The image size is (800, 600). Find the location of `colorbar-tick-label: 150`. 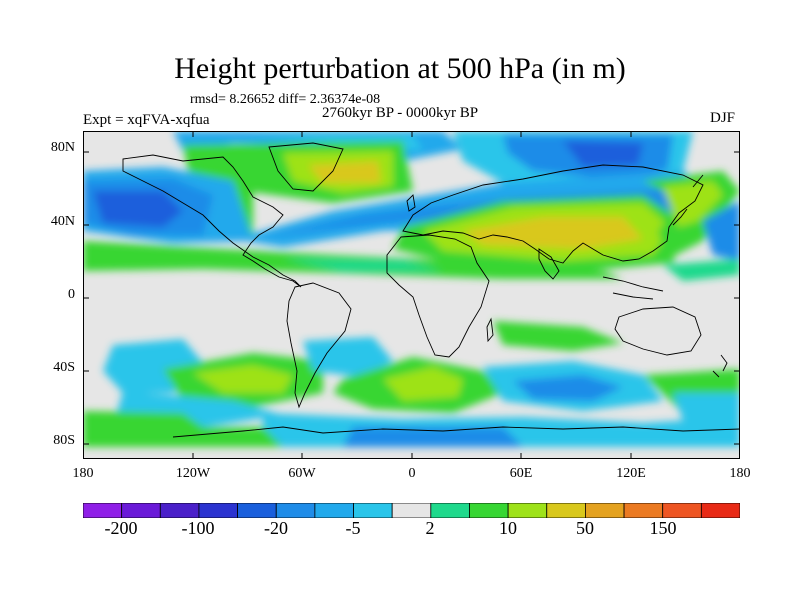

colorbar-tick-label: 150 is located at coordinates (663, 528).